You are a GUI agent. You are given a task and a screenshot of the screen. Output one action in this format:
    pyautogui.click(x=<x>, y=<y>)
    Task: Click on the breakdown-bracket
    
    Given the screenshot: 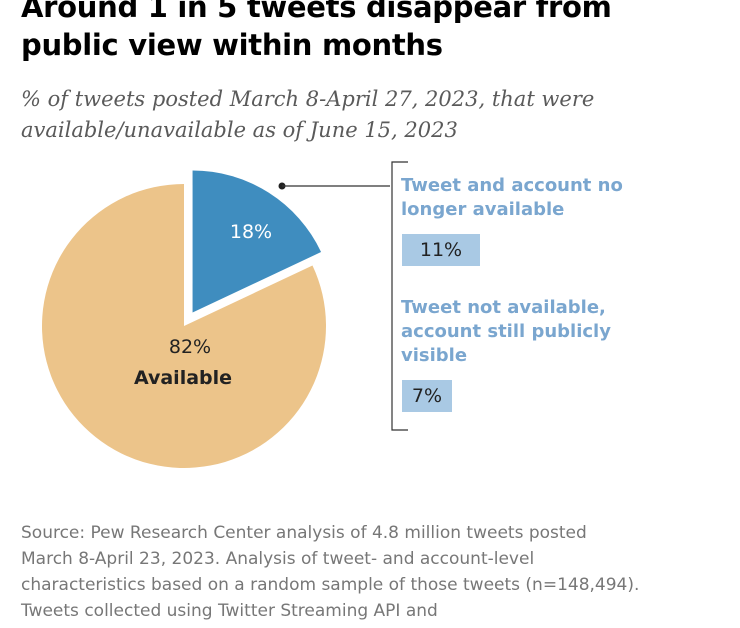 What is the action you would take?
    pyautogui.click(x=399, y=296)
    